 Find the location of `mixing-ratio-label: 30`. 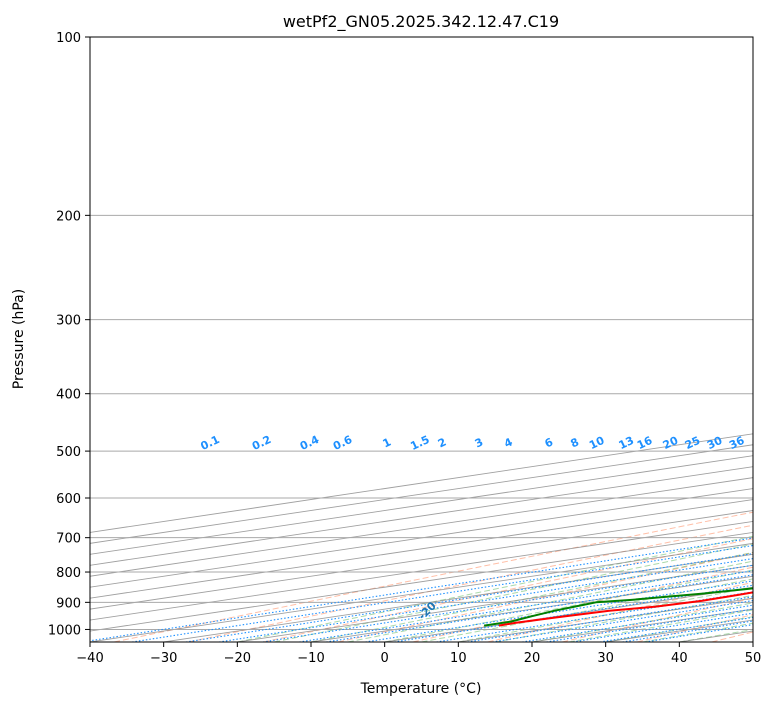

mixing-ratio-label: 30 is located at coordinates (715, 443).